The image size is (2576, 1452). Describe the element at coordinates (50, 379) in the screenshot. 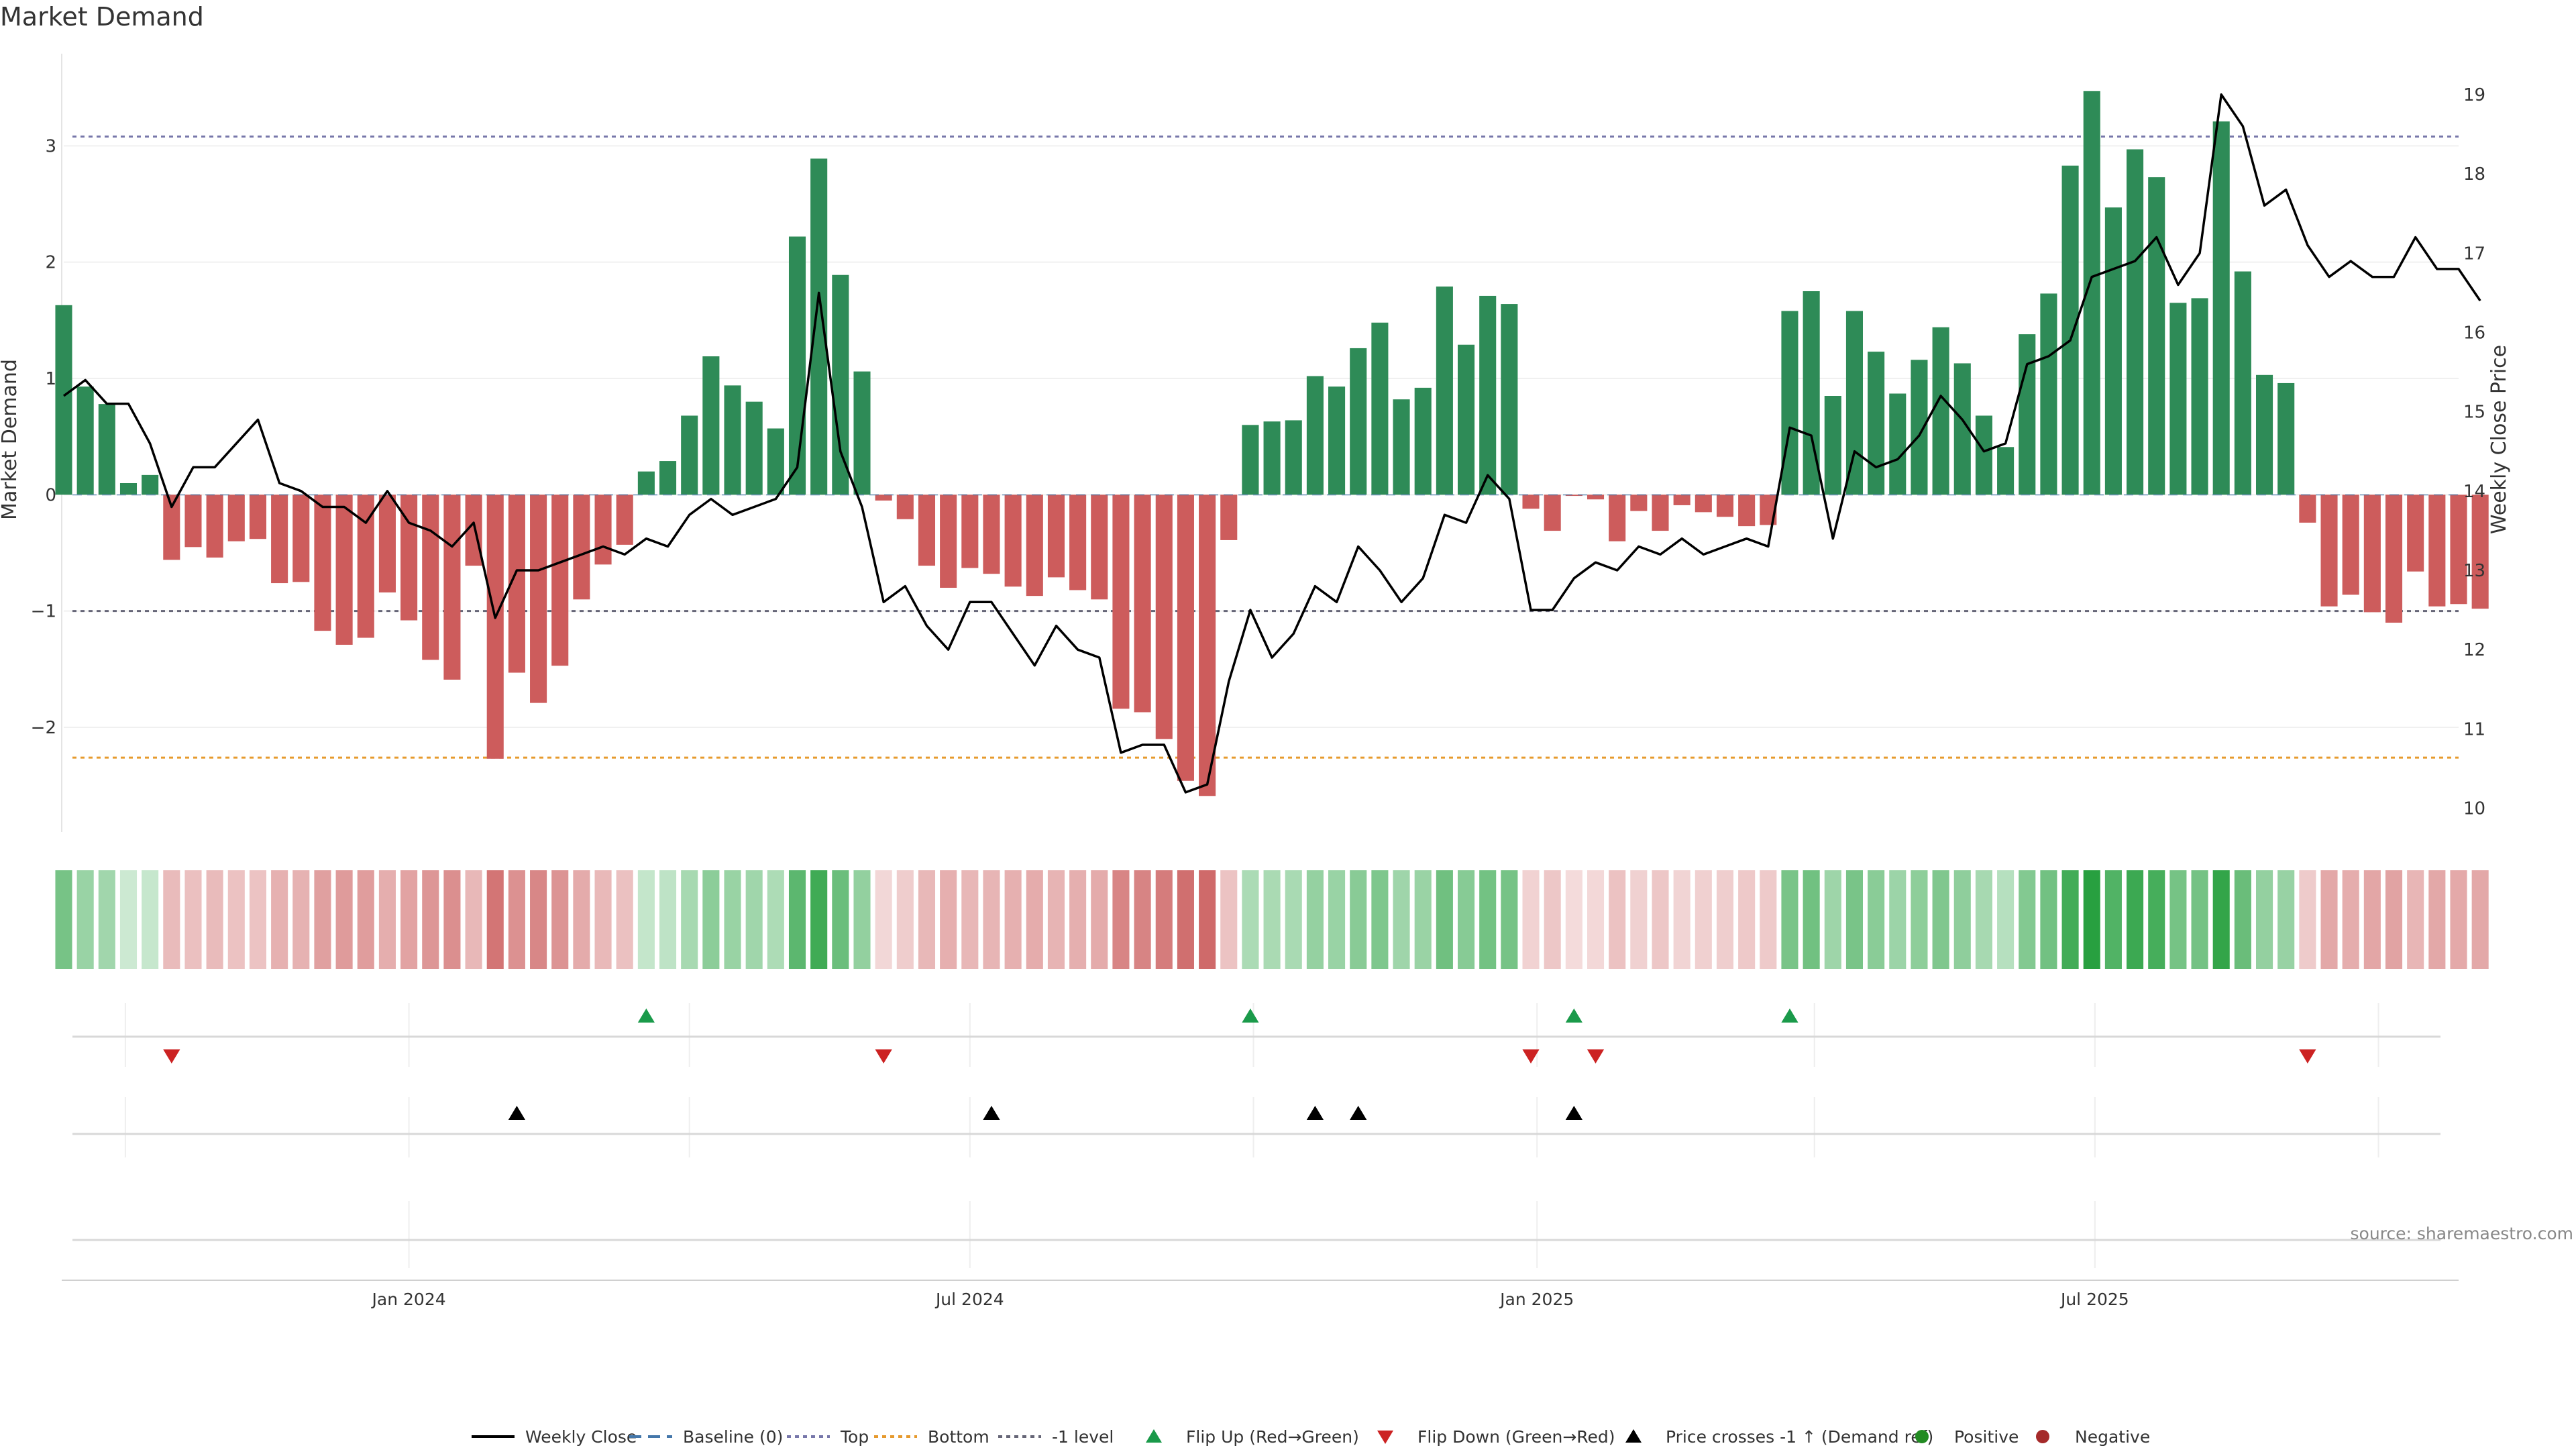

I see `y-tick-label: 1` at that location.